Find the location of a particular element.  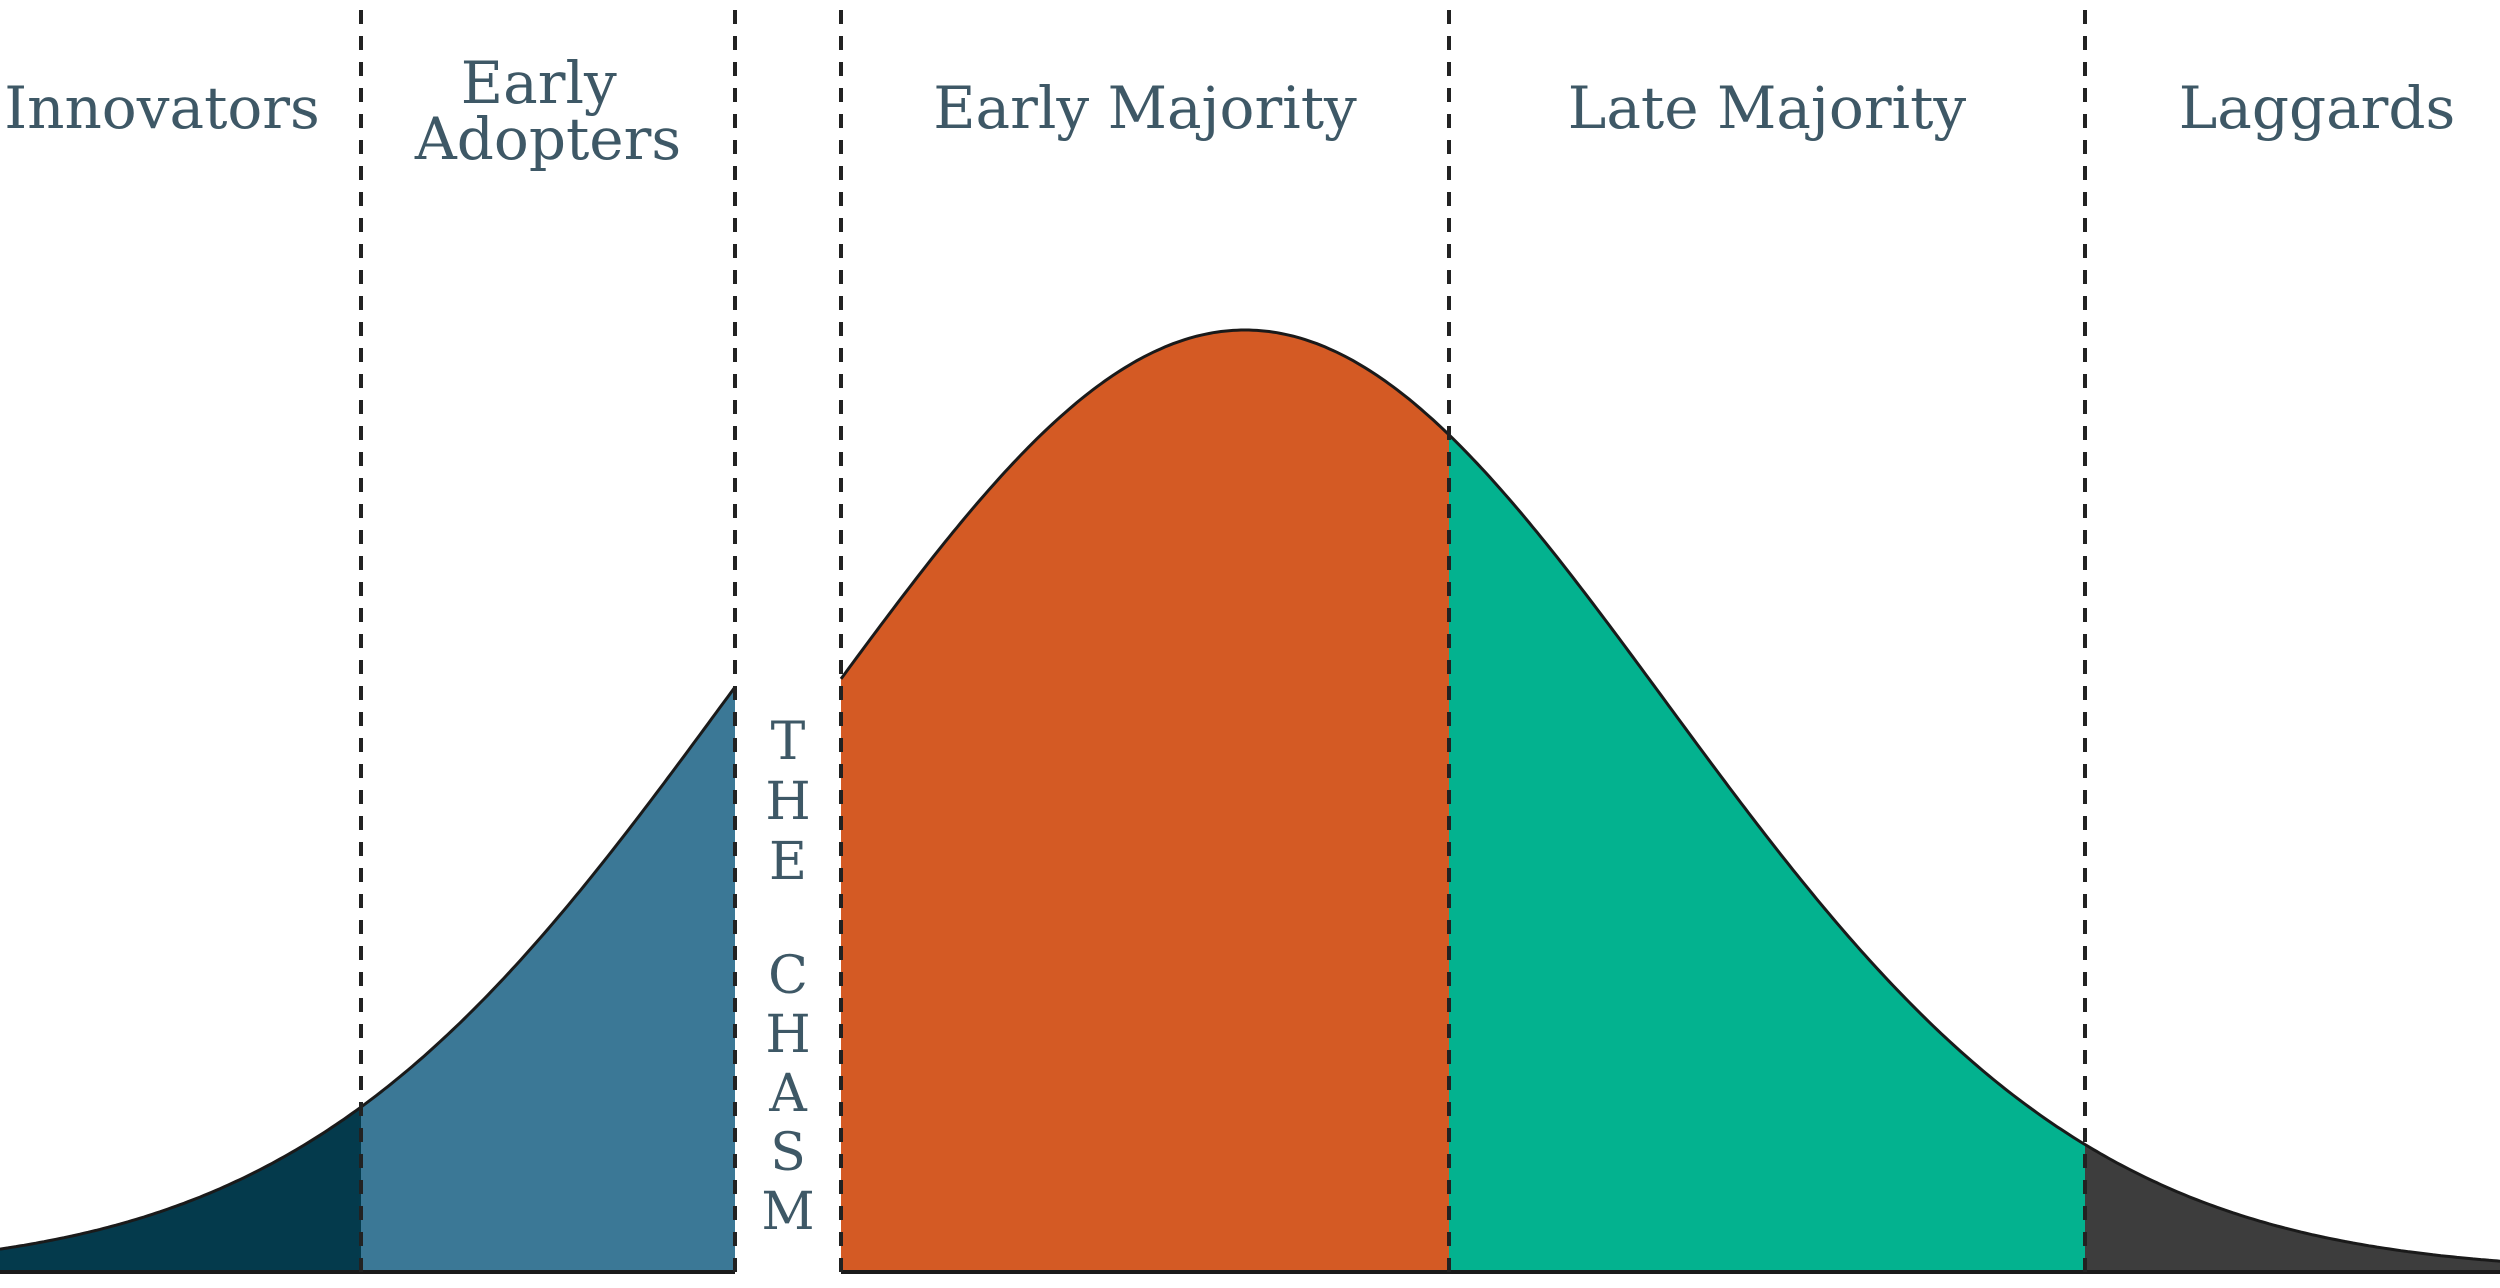

late-majority-label: Late Majority is located at coordinates (1767, 108).